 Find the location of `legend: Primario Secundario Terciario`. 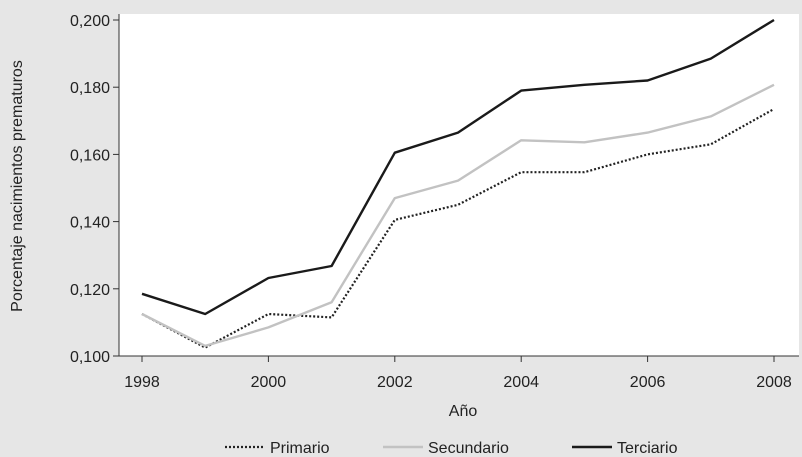

legend: Primario Secundario Terciario is located at coordinates (451, 448).